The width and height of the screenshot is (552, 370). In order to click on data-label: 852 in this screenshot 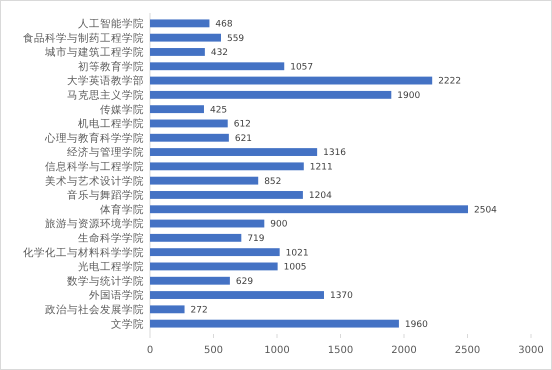, I will do `click(273, 181)`.